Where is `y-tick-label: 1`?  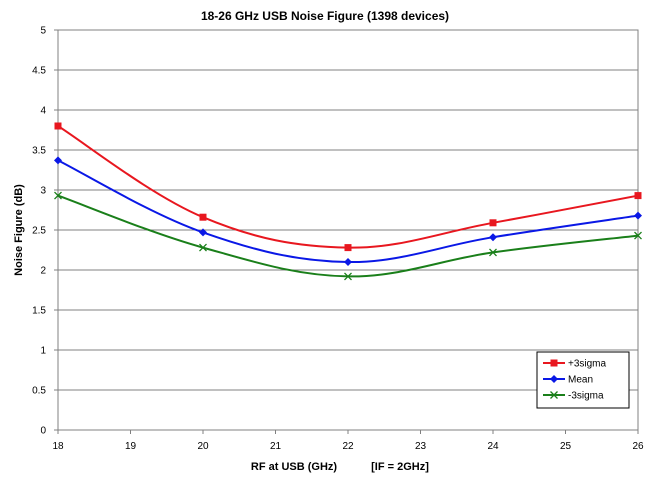
y-tick-label: 1 is located at coordinates (43, 351).